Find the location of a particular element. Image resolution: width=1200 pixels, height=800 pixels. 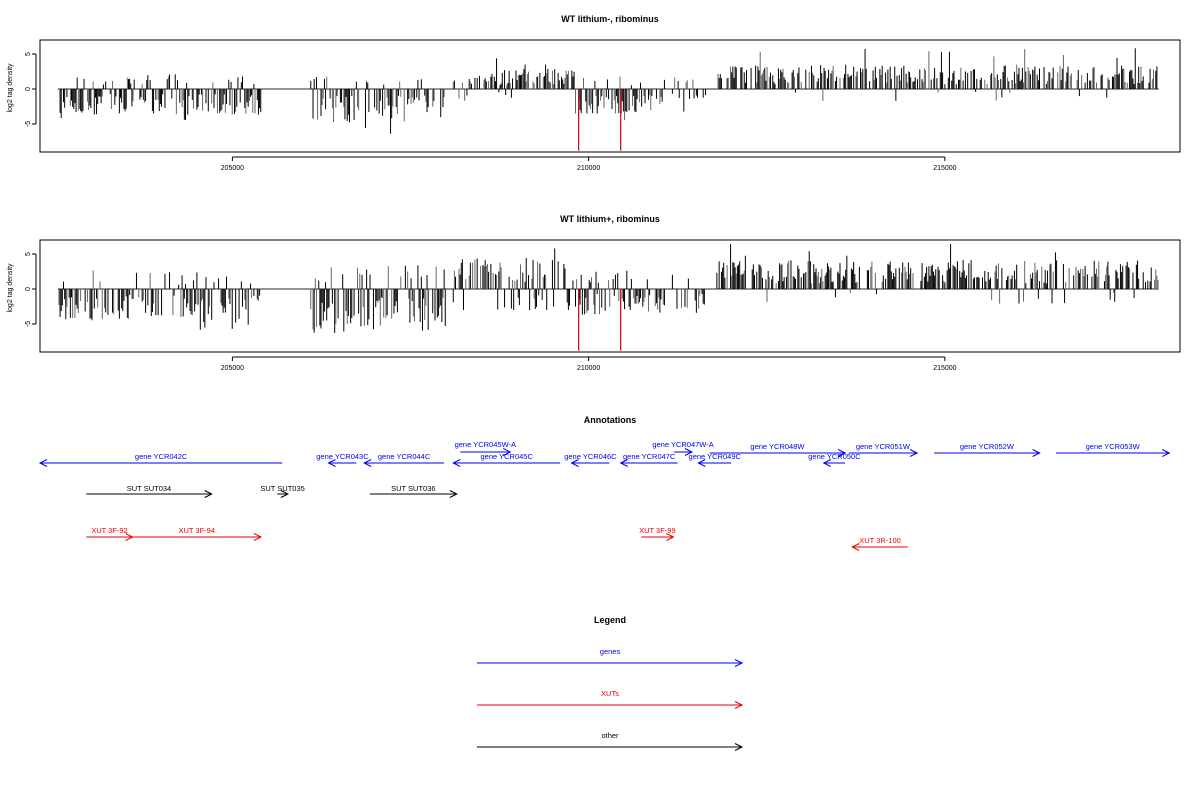

feature-label: gene YCR044C is located at coordinates (404, 456).